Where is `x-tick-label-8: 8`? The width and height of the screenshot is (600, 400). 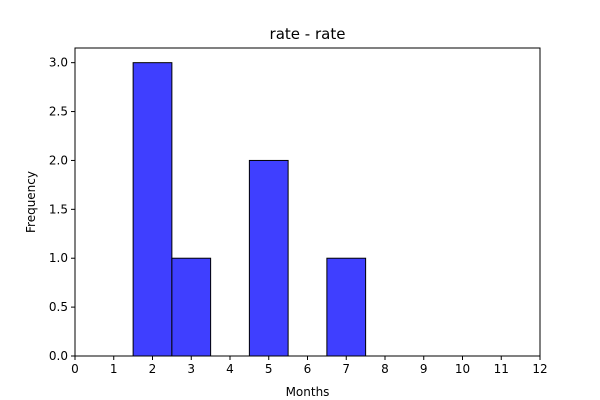 x-tick-label-8: 8 is located at coordinates (385, 369).